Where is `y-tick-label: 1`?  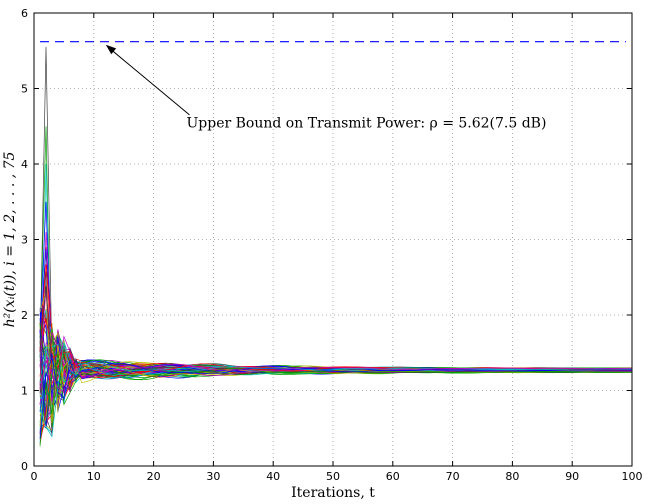
y-tick-label: 1 is located at coordinates (24, 391).